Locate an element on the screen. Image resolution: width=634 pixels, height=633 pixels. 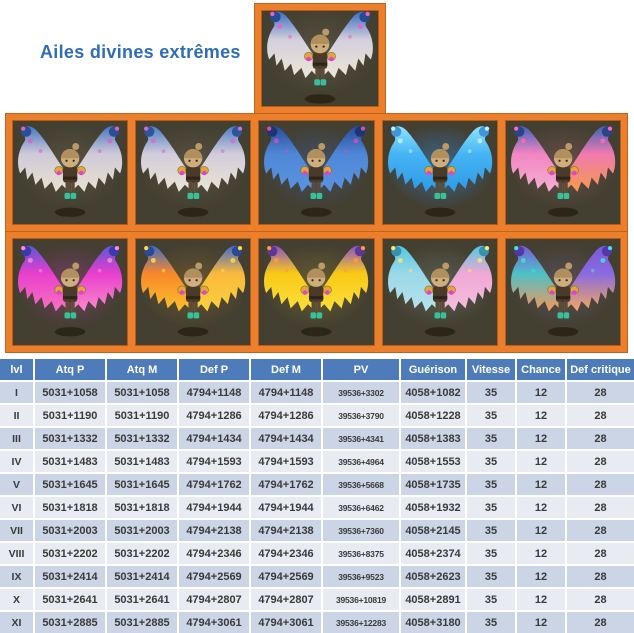
table-header-def-p: Def P is located at coordinates (214, 369).